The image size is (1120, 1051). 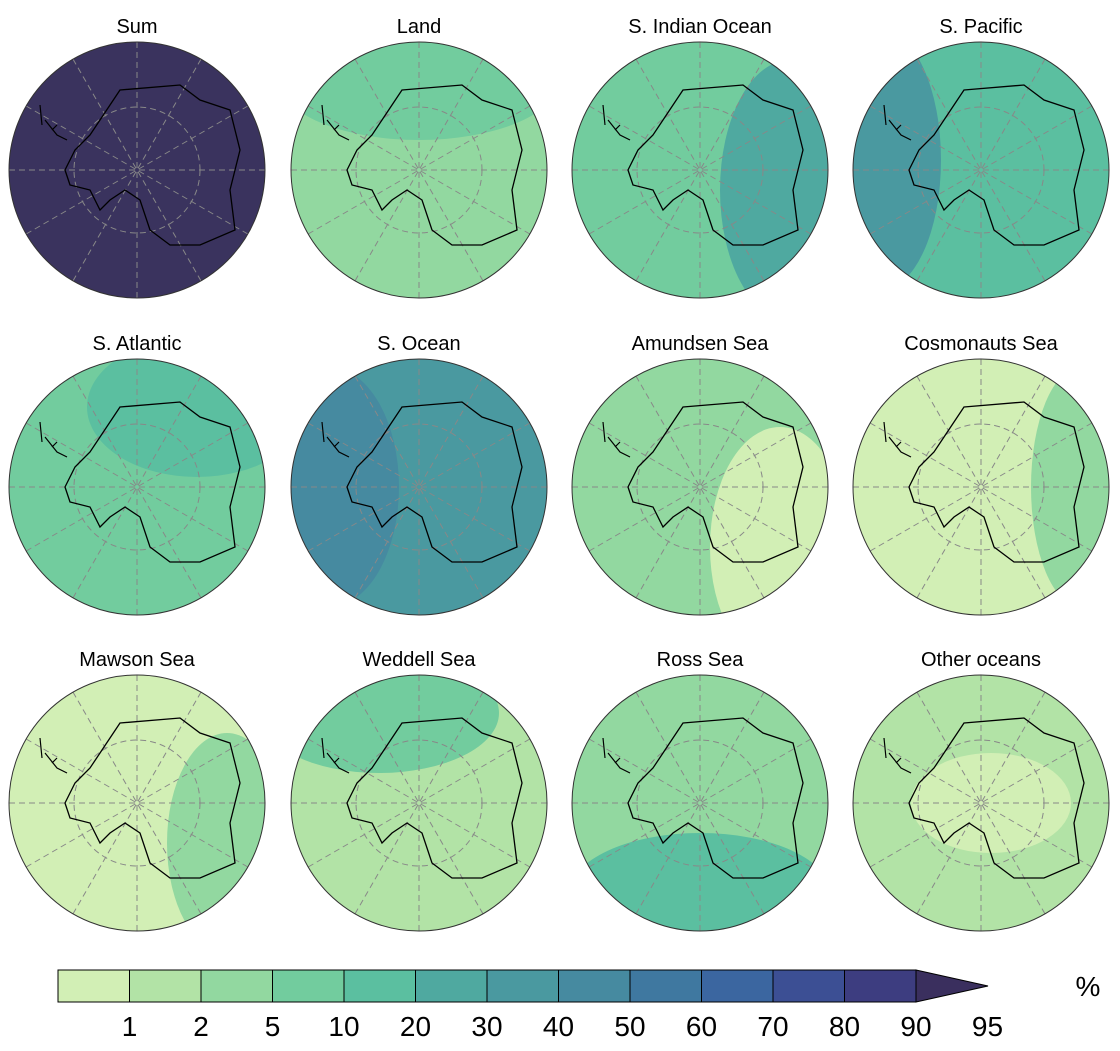 I want to click on map-panel: Other oceans, so click(x=981, y=790).